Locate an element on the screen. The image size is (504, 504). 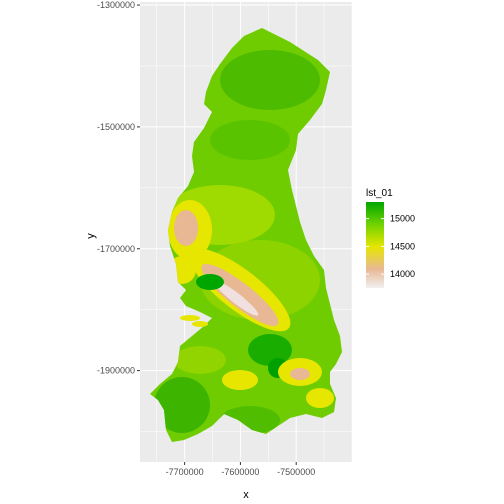
legend-break-label: 14500 is located at coordinates (402, 246).